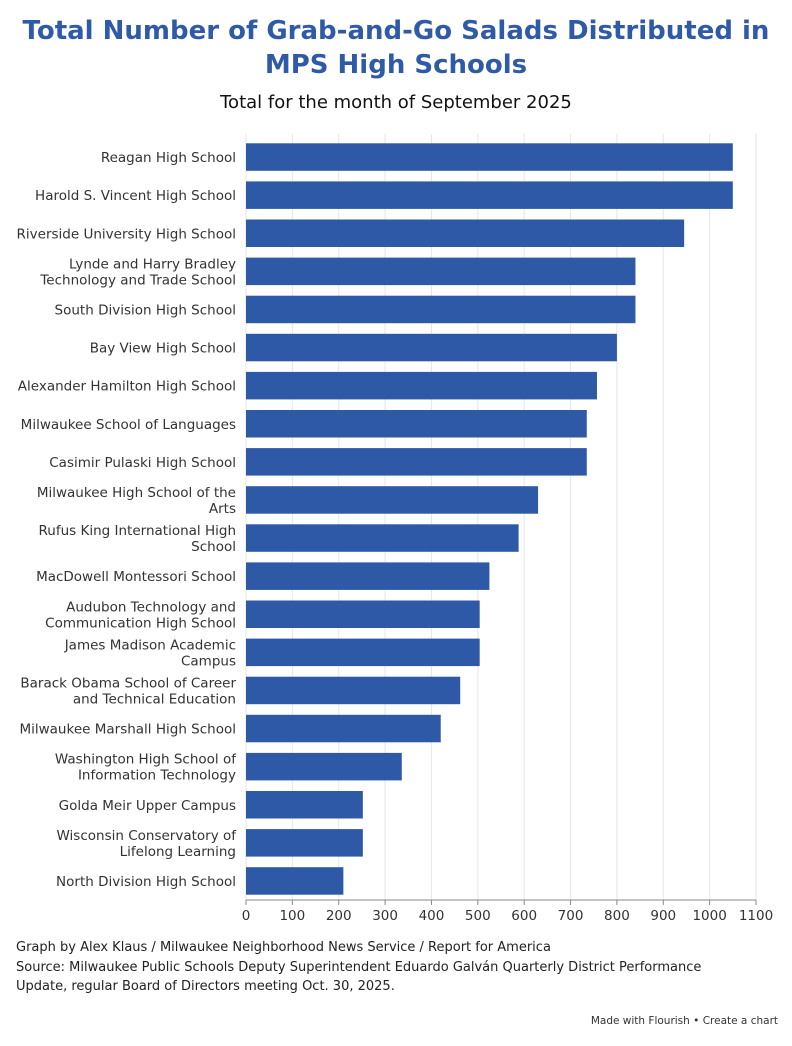  What do you see at coordinates (246, 916) in the screenshot?
I see `x-tick-label: 0` at bounding box center [246, 916].